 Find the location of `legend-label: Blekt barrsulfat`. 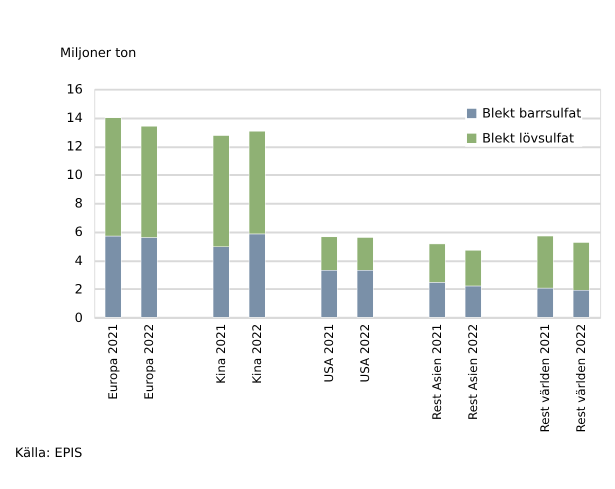

legend-label: Blekt barrsulfat is located at coordinates (532, 114).